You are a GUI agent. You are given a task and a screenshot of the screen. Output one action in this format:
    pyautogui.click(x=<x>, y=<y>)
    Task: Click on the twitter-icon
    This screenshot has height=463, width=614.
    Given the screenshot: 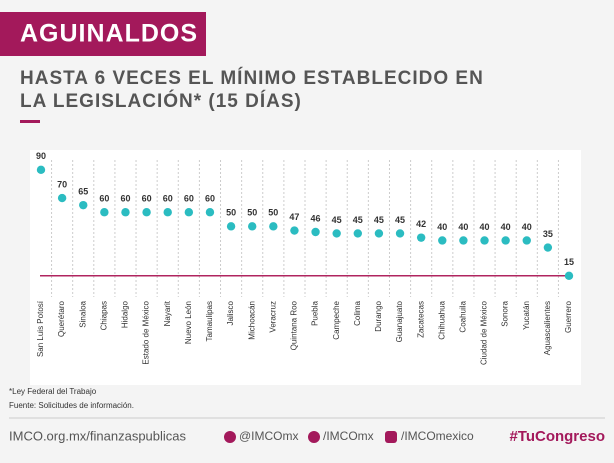 What is the action you would take?
    pyautogui.click(x=230, y=437)
    